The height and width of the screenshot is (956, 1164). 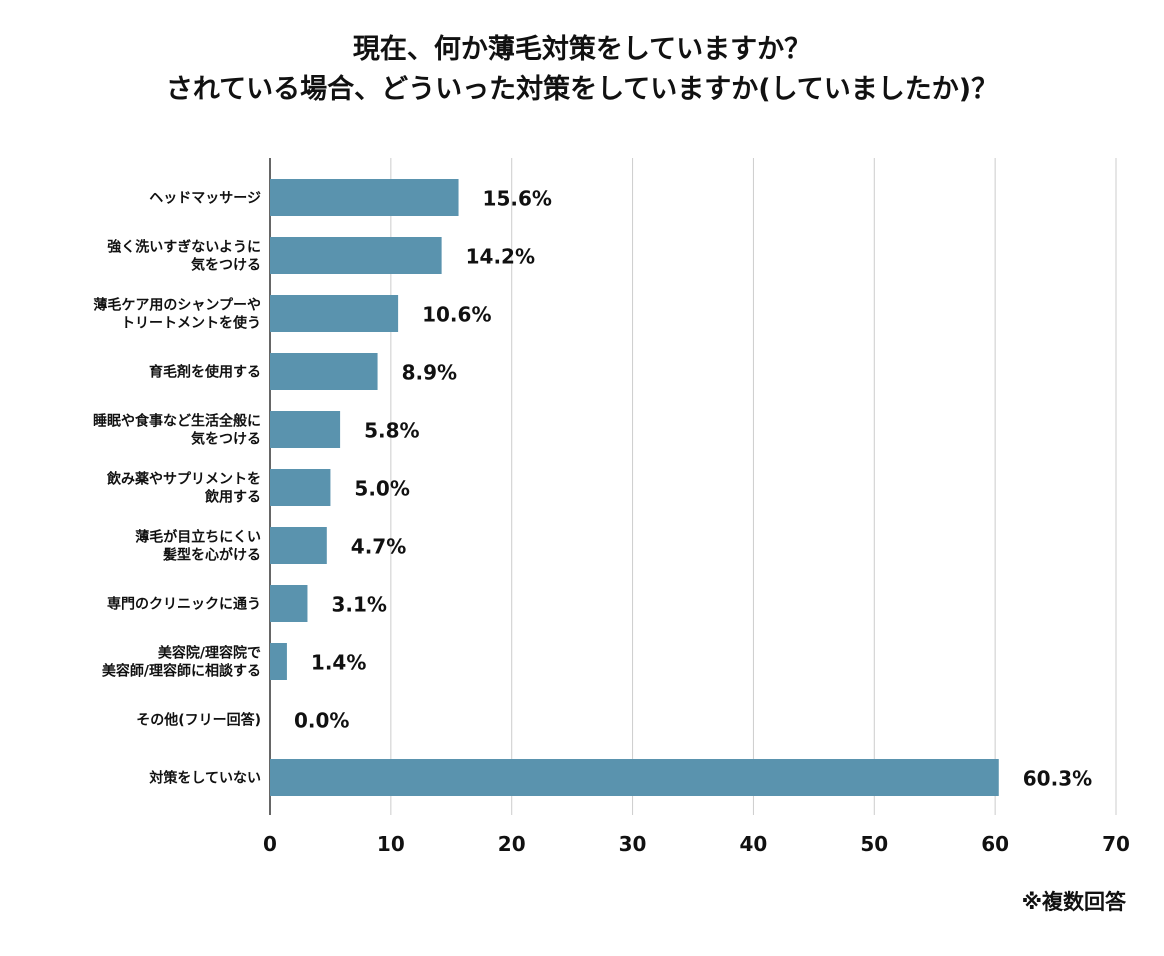 I want to click on chart-title-line-2: されている場合、どういった対策をしていますか(していましたか)？, so click(x=582, y=89).